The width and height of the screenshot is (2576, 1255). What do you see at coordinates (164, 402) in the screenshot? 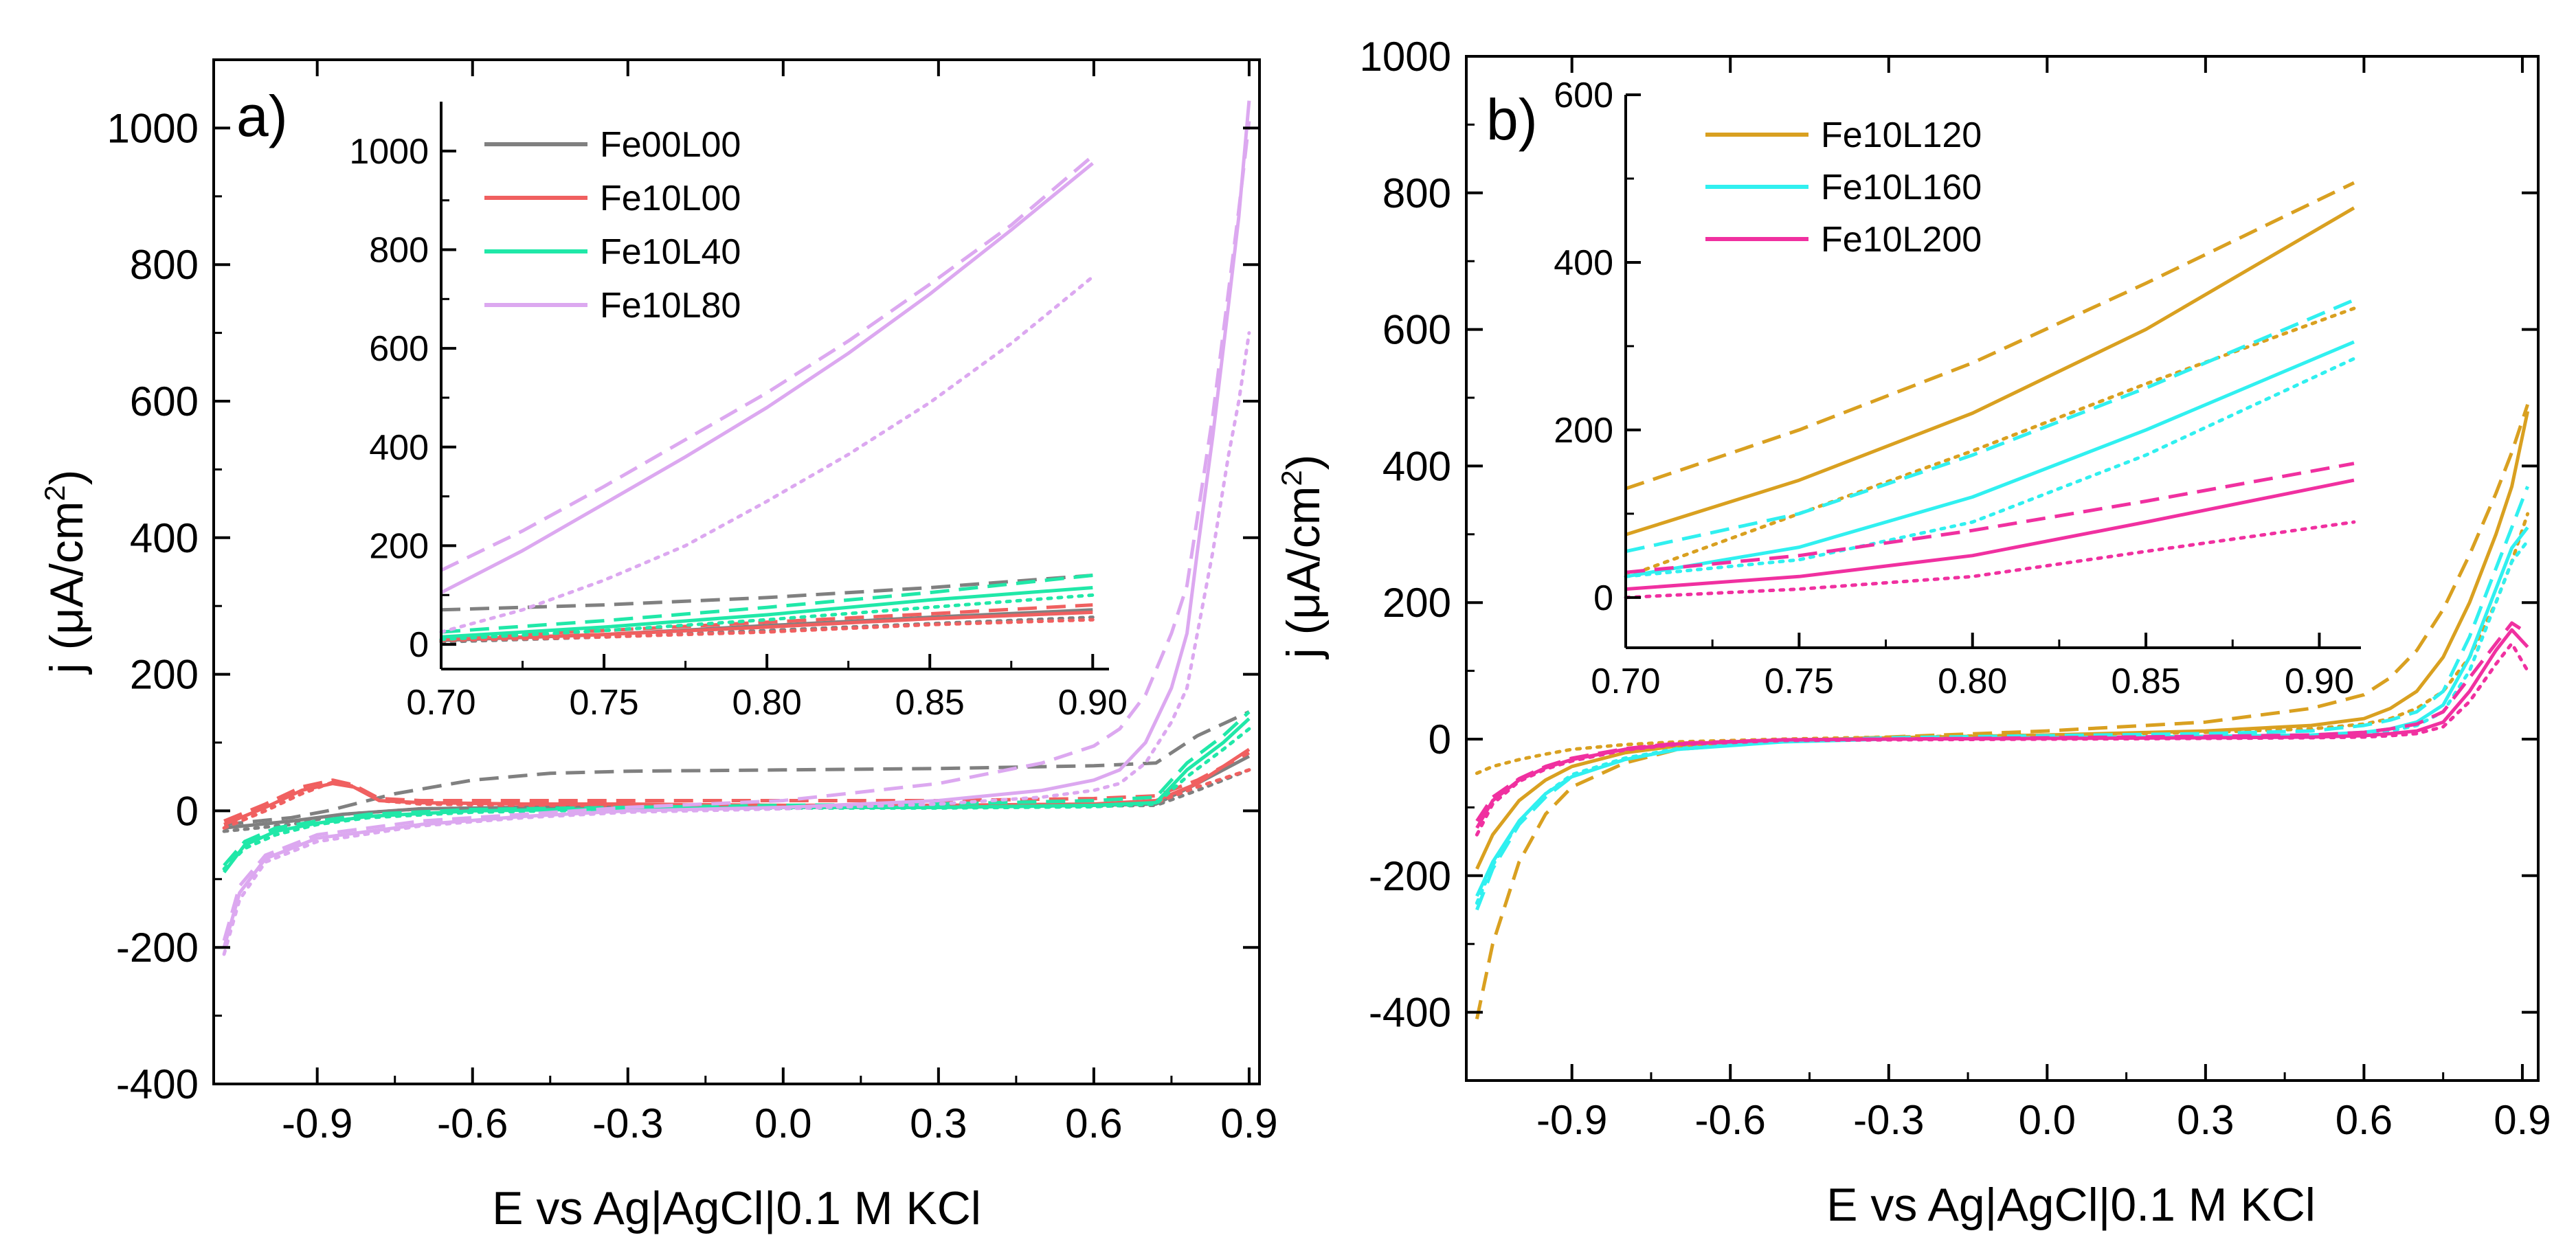
I see `panel-a-y-tick-label: 600` at bounding box center [164, 402].